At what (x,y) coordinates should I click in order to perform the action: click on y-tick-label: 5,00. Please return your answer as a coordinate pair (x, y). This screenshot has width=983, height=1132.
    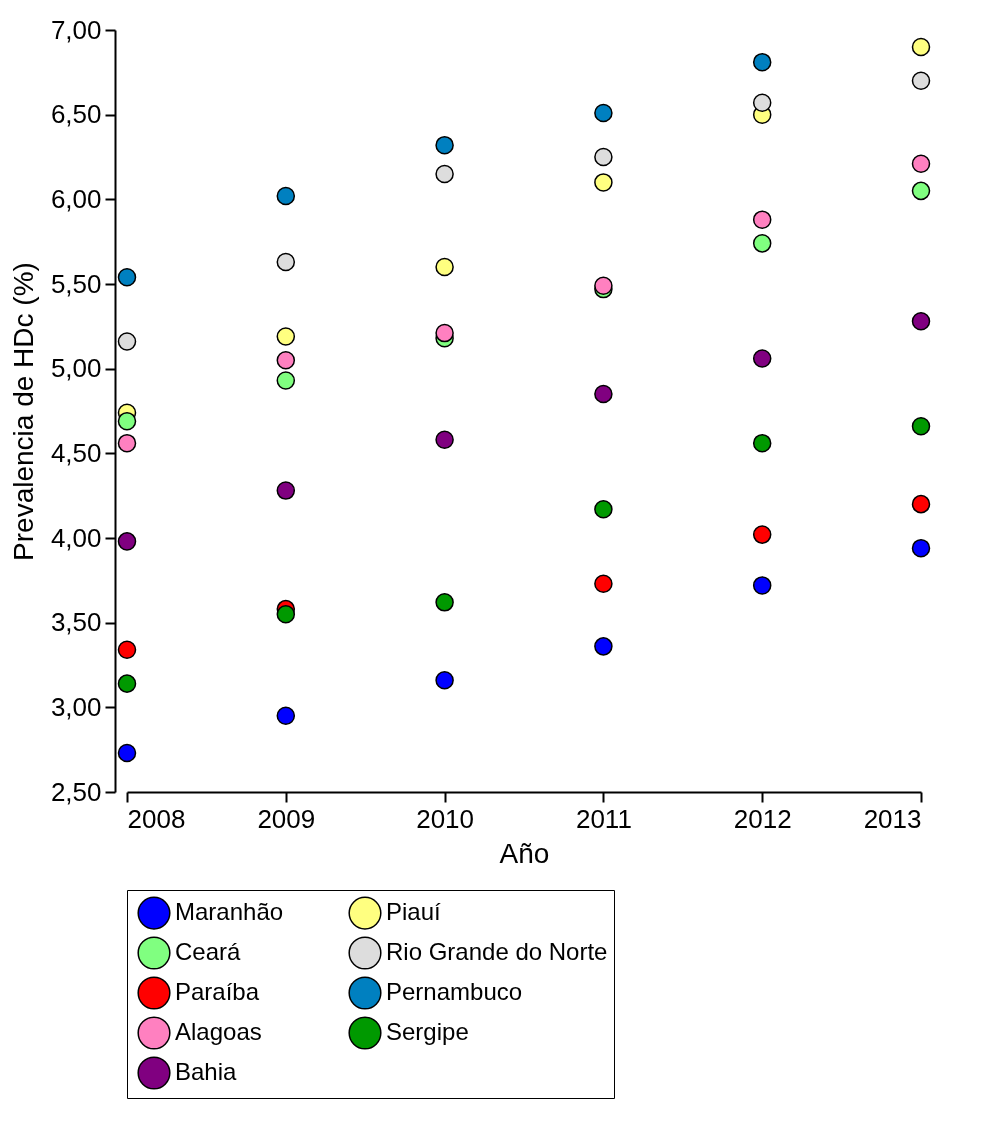
    Looking at the image, I should click on (76, 368).